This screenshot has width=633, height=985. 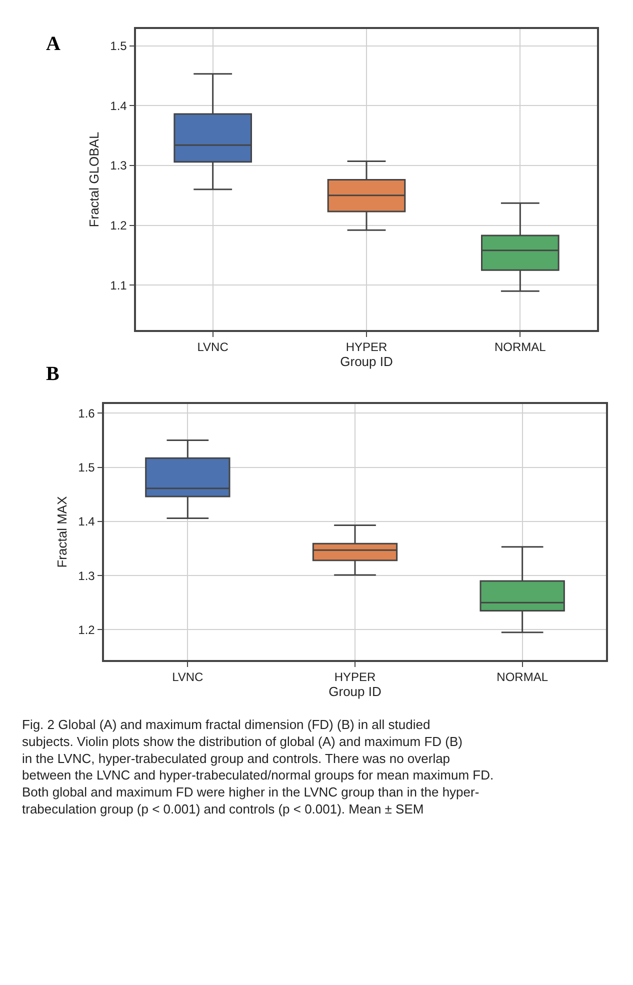 I want to click on y-axis-title: Fractal MAX, so click(x=62, y=532).